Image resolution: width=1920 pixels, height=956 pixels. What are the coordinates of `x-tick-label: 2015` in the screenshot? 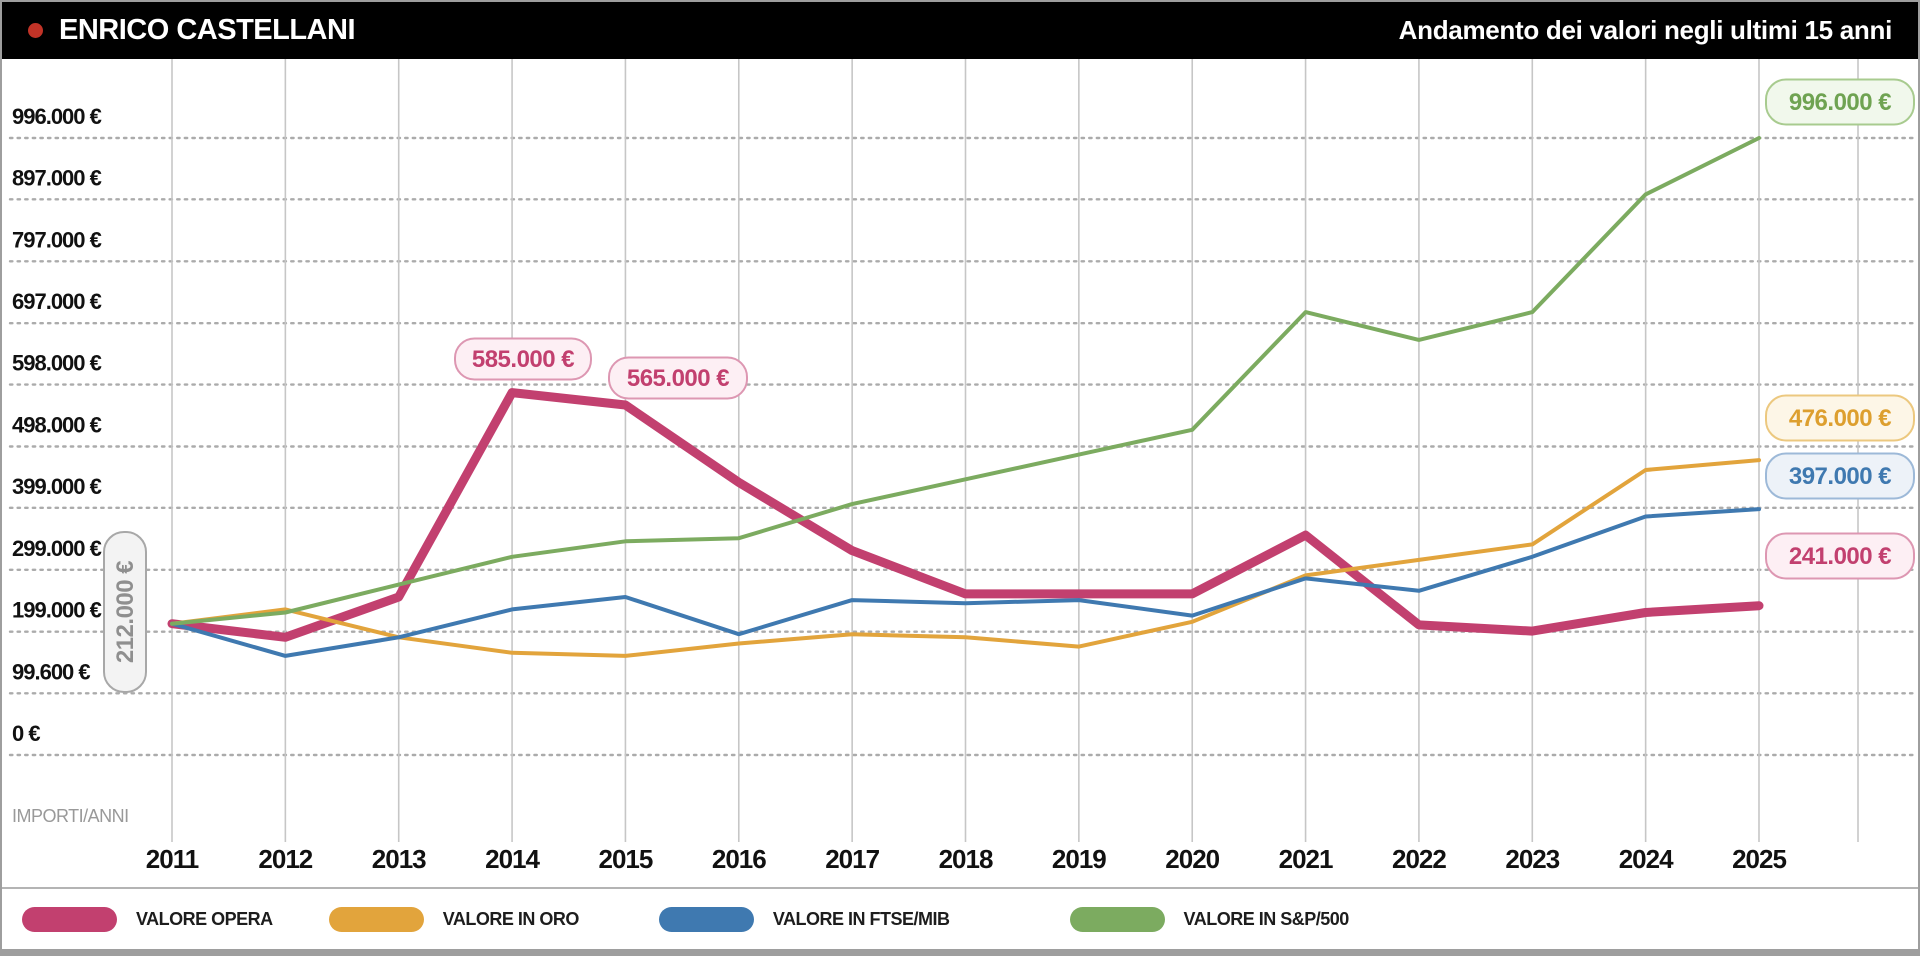 It's located at (626, 859).